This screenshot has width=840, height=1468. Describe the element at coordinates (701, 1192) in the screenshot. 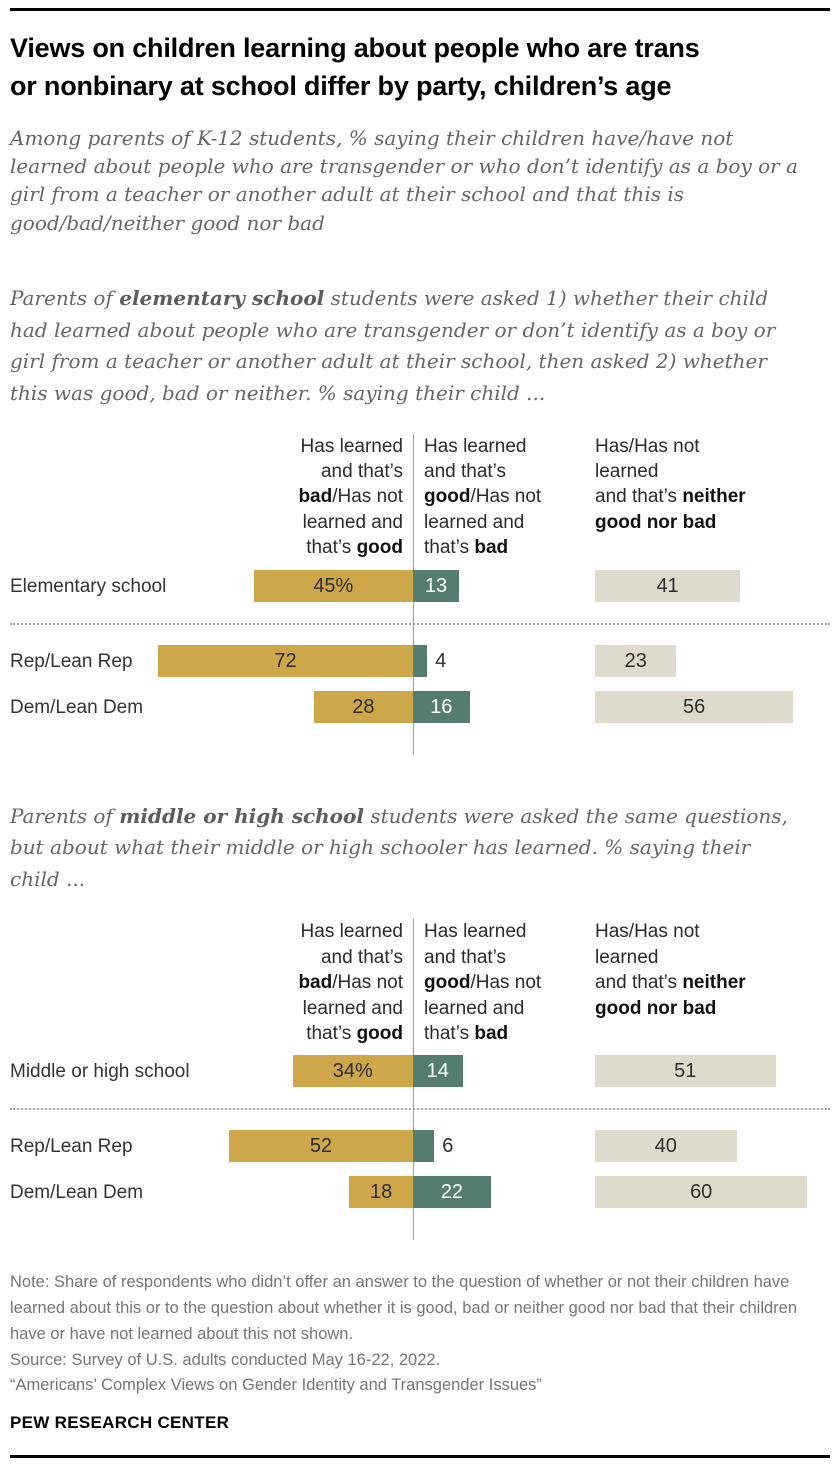

I see `bar-neither: 60` at that location.